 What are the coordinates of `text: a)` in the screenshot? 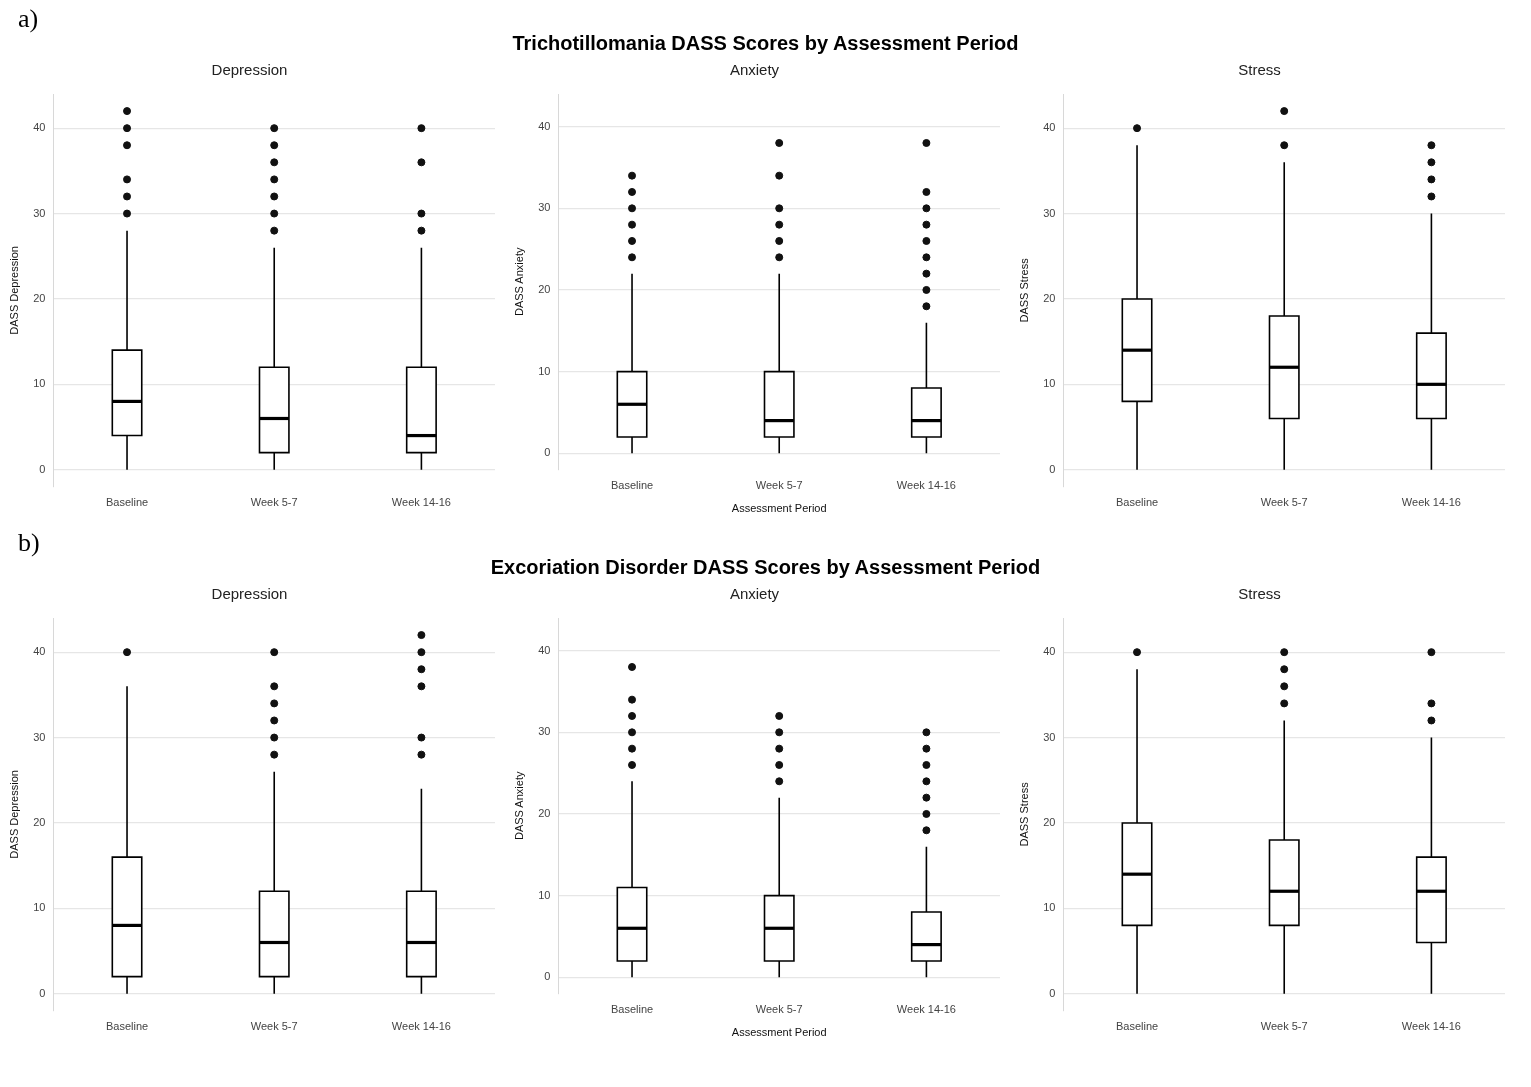 It's located at (28, 19).